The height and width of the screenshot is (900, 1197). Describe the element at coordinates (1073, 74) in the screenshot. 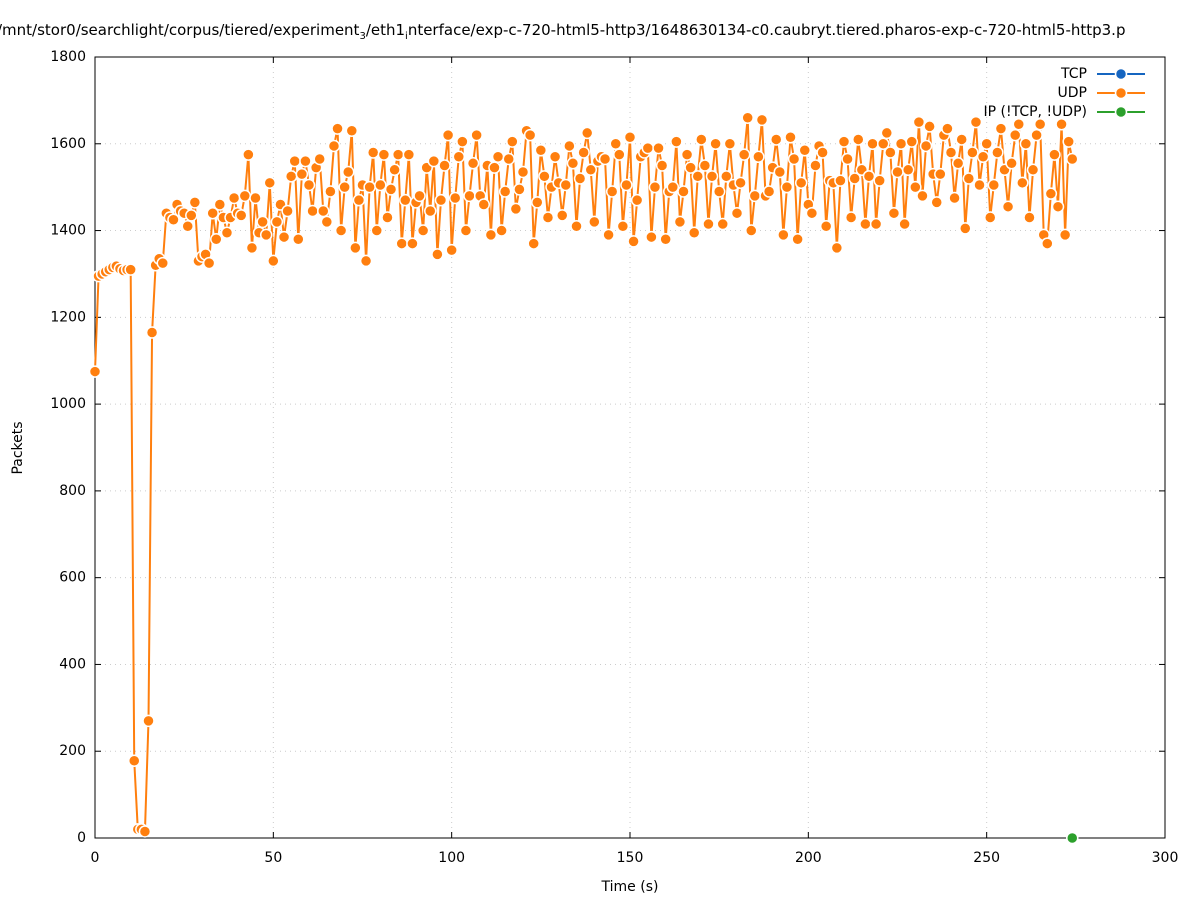

I see `legend-label: TCP` at that location.